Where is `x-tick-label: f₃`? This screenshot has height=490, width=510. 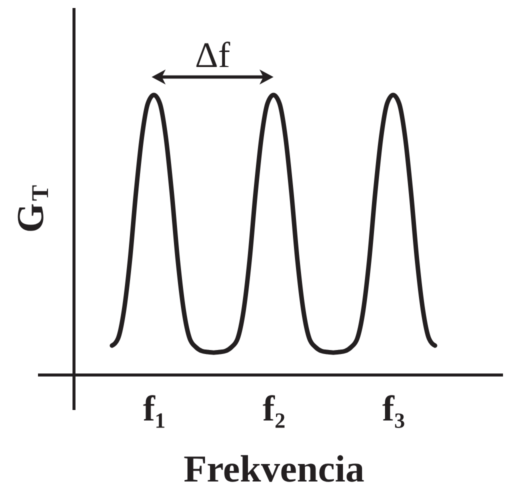 x-tick-label: f₃ is located at coordinates (394, 408).